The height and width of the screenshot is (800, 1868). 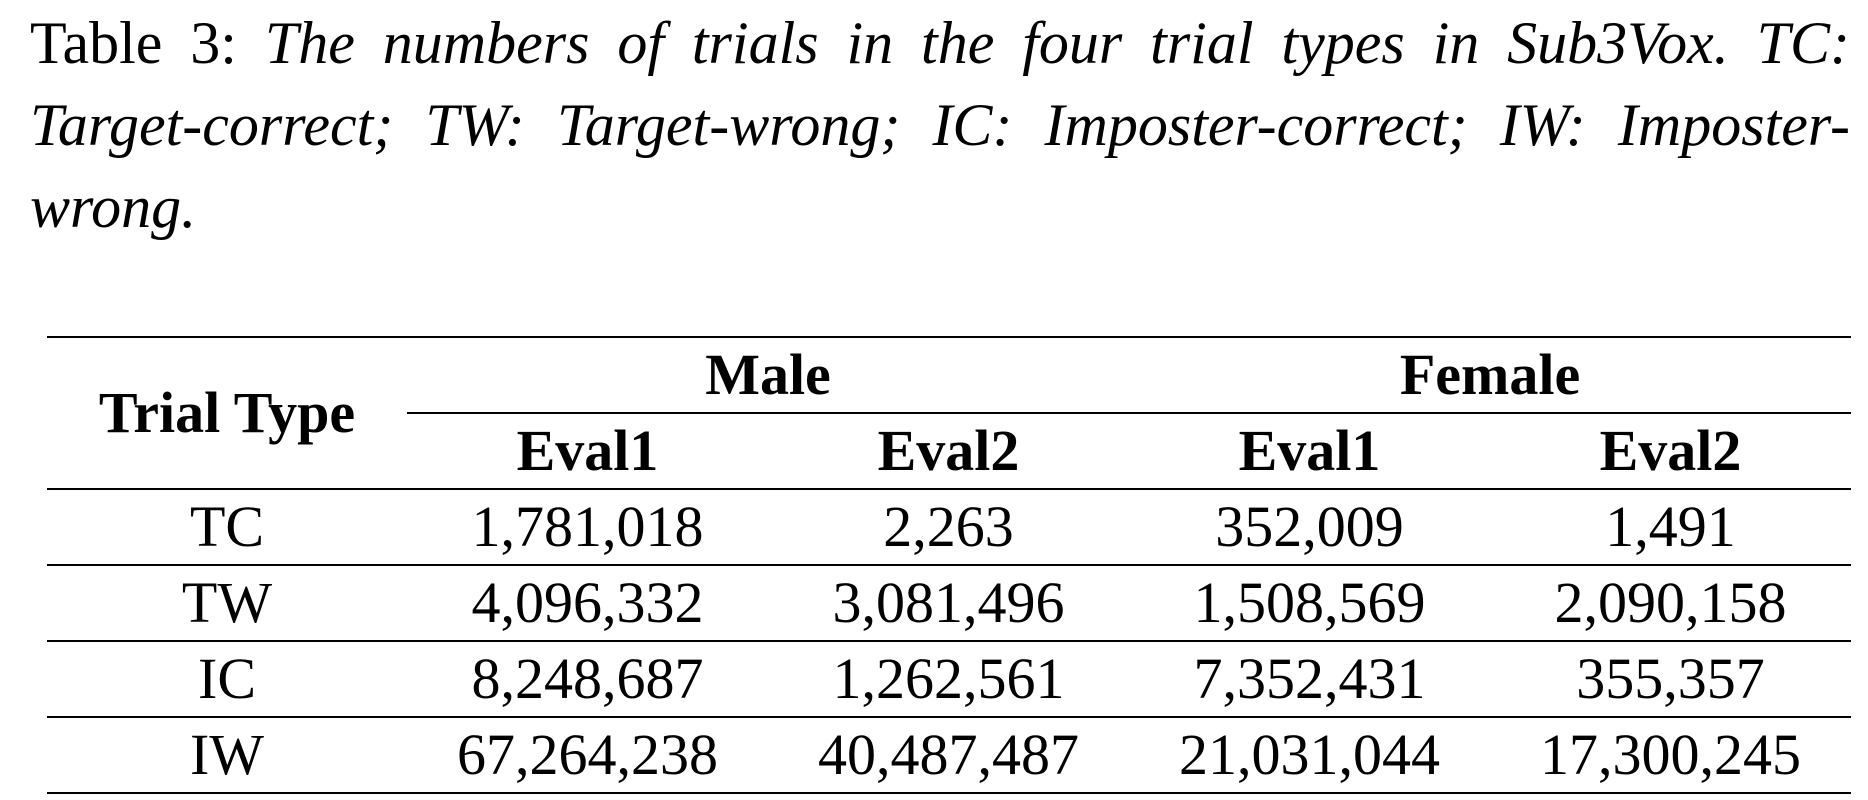 I want to click on group-header-male: Male, so click(x=768, y=375).